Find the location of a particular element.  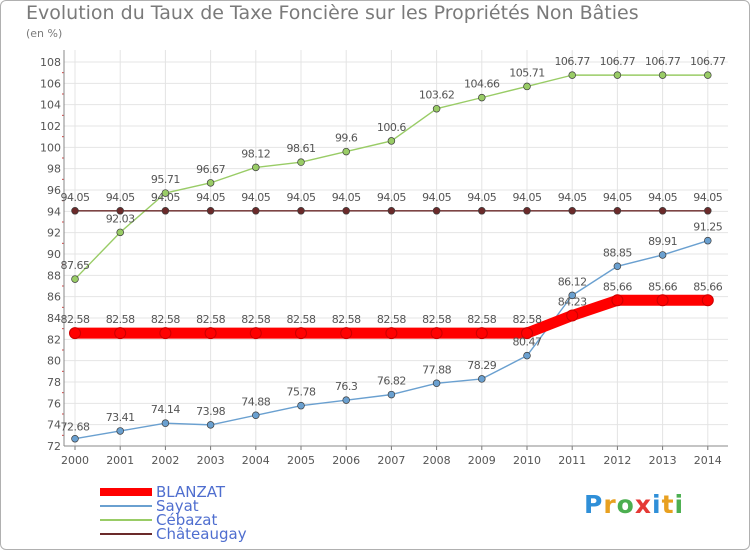

x-tick-label: 2000 is located at coordinates (75, 460).